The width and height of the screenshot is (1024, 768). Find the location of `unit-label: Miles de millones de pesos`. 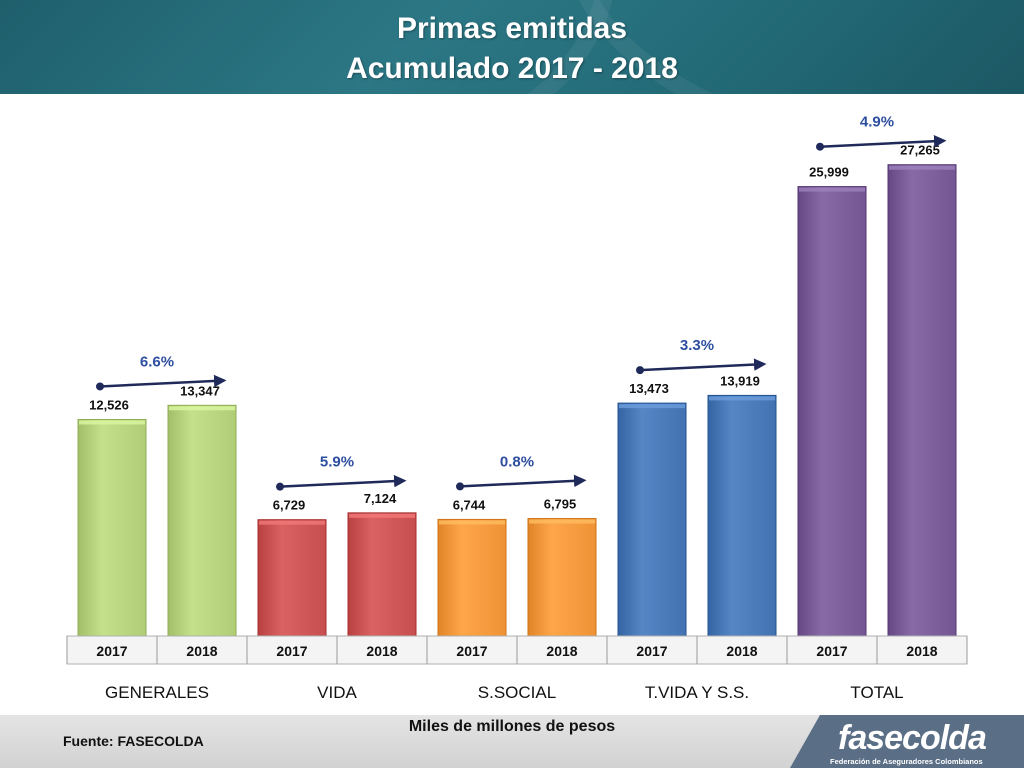

unit-label: Miles de millones de pesos is located at coordinates (512, 726).